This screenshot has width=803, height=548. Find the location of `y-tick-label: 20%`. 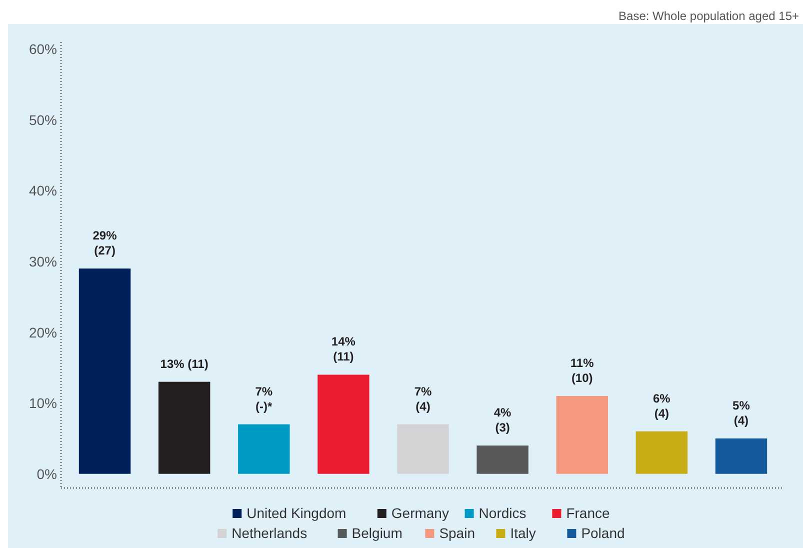

y-tick-label: 20% is located at coordinates (42, 332).